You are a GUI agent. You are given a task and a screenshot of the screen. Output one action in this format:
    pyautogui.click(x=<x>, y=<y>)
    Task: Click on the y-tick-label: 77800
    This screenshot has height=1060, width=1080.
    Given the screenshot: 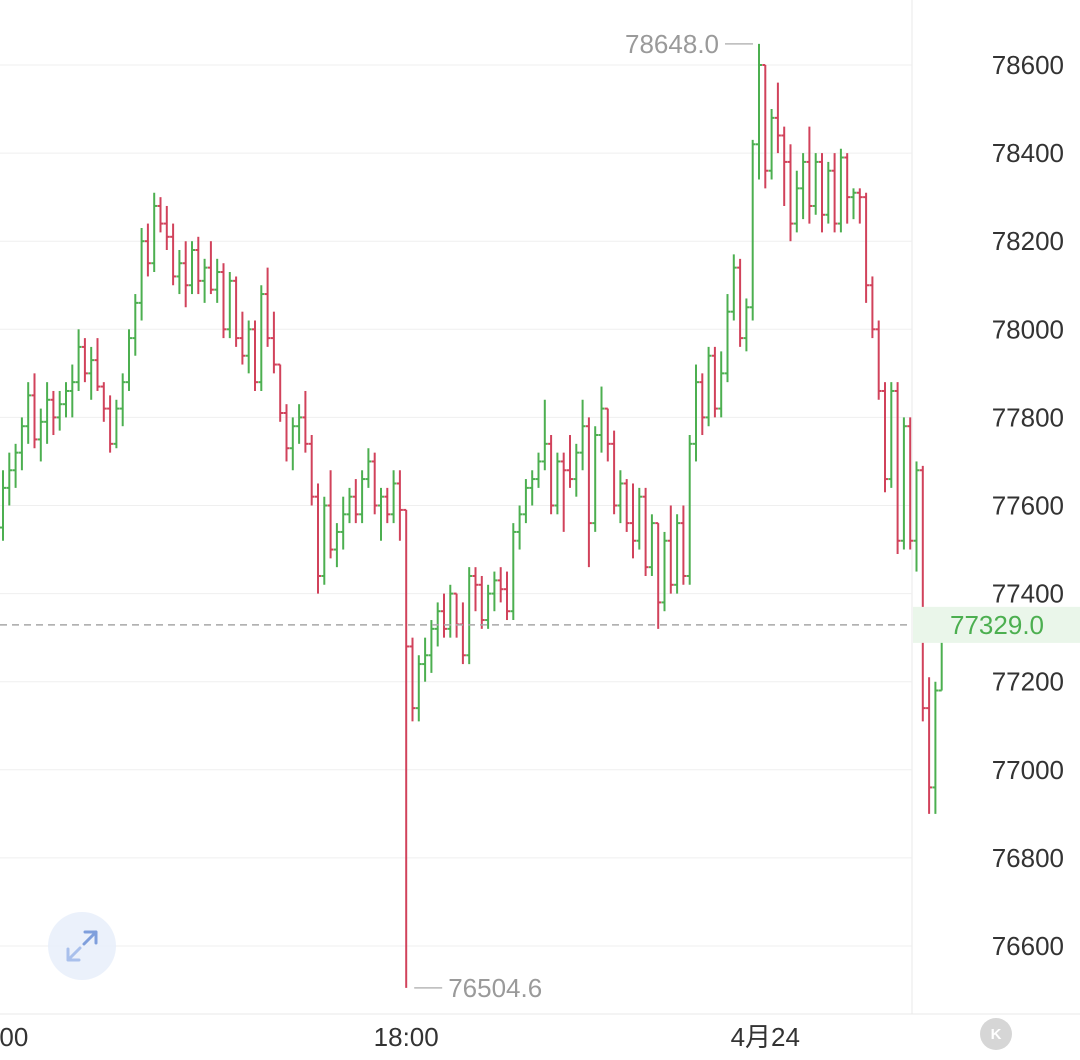 What is the action you would take?
    pyautogui.click(x=1028, y=417)
    